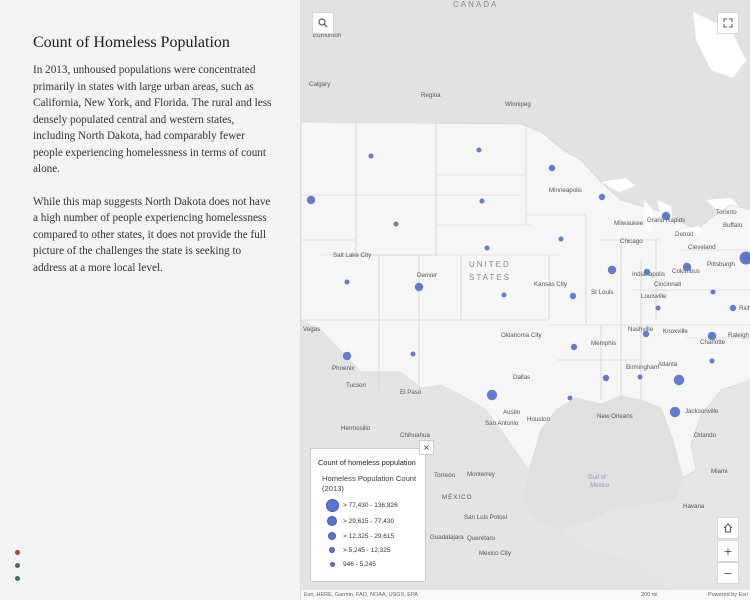  Describe the element at coordinates (666, 216) in the screenshot. I see `symbol-mi` at that location.